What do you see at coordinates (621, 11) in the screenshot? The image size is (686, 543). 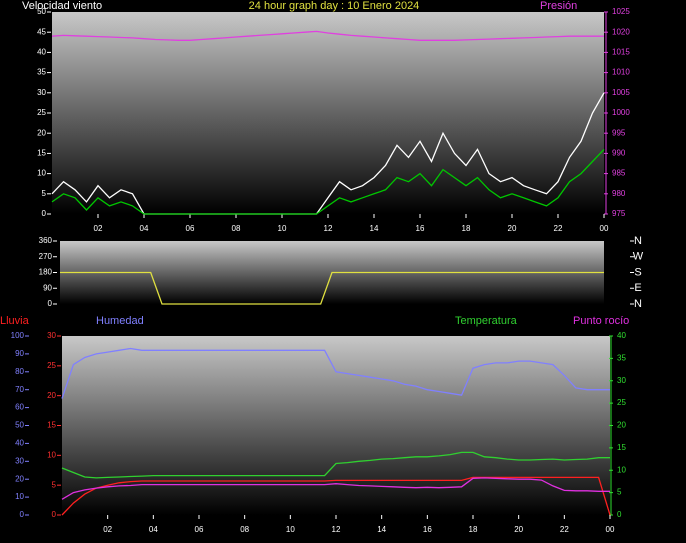 I see `y2-tick-label: 1025` at bounding box center [621, 11].